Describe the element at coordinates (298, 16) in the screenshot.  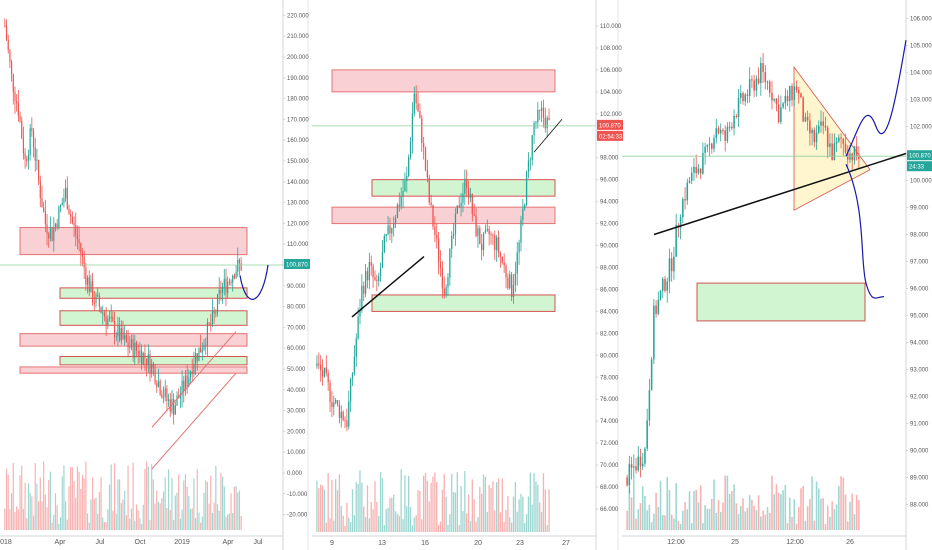
I see `y-tick-label: 220.000` at that location.